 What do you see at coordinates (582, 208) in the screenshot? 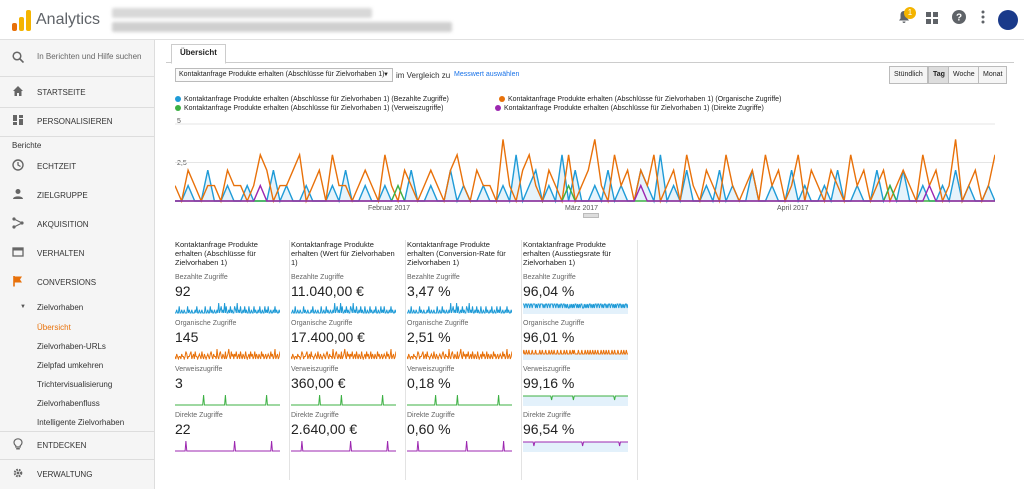
I see `x-tick-label: März 2017` at bounding box center [582, 208].